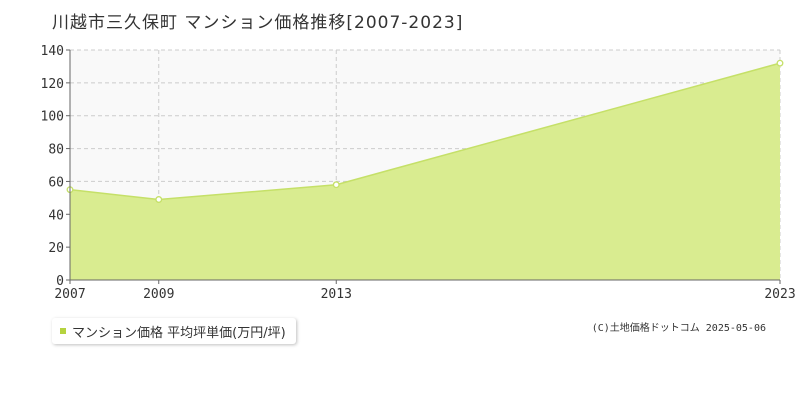 Image resolution: width=800 pixels, height=400 pixels. What do you see at coordinates (179, 333) in the screenshot?
I see `legend-label: マンション価格 平均坪単価(万円/坪)` at bounding box center [179, 333].